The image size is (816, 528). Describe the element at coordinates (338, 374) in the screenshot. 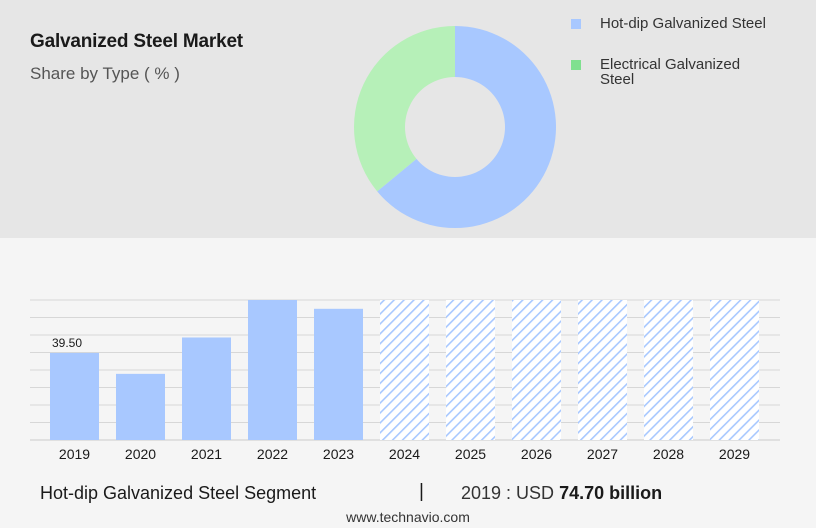

I see `bar-2023` at that location.